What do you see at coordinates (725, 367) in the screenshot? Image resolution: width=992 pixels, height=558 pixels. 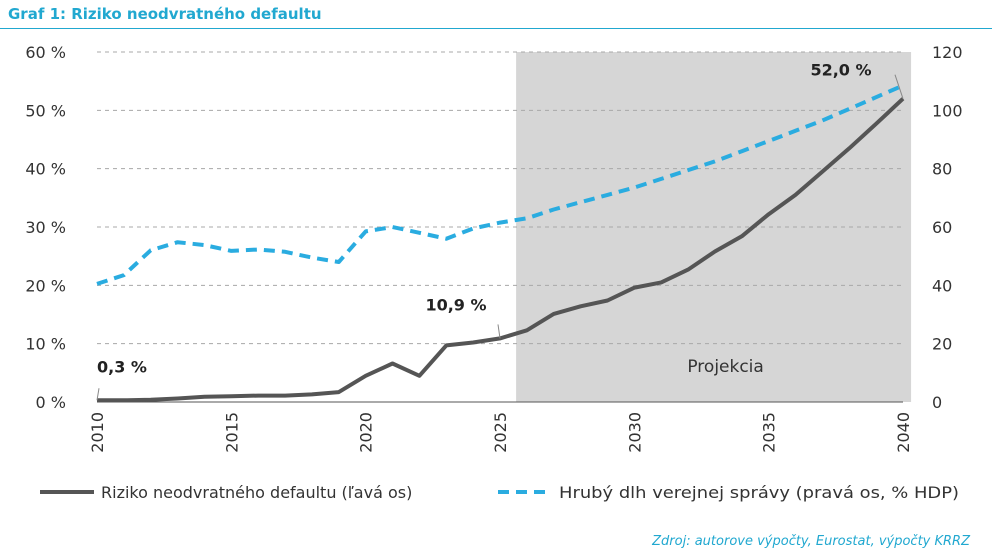 I see `projection-label: Projekcia` at bounding box center [725, 367].